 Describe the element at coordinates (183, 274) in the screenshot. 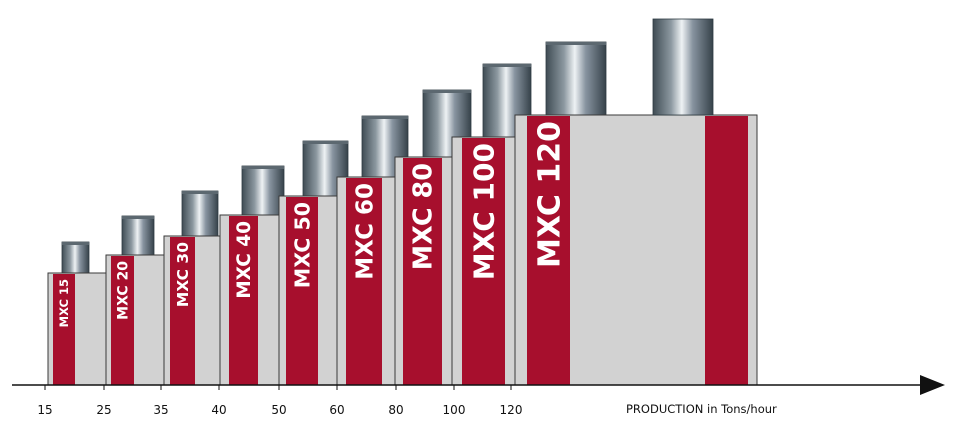

I see `model-label: MXC 30` at that location.